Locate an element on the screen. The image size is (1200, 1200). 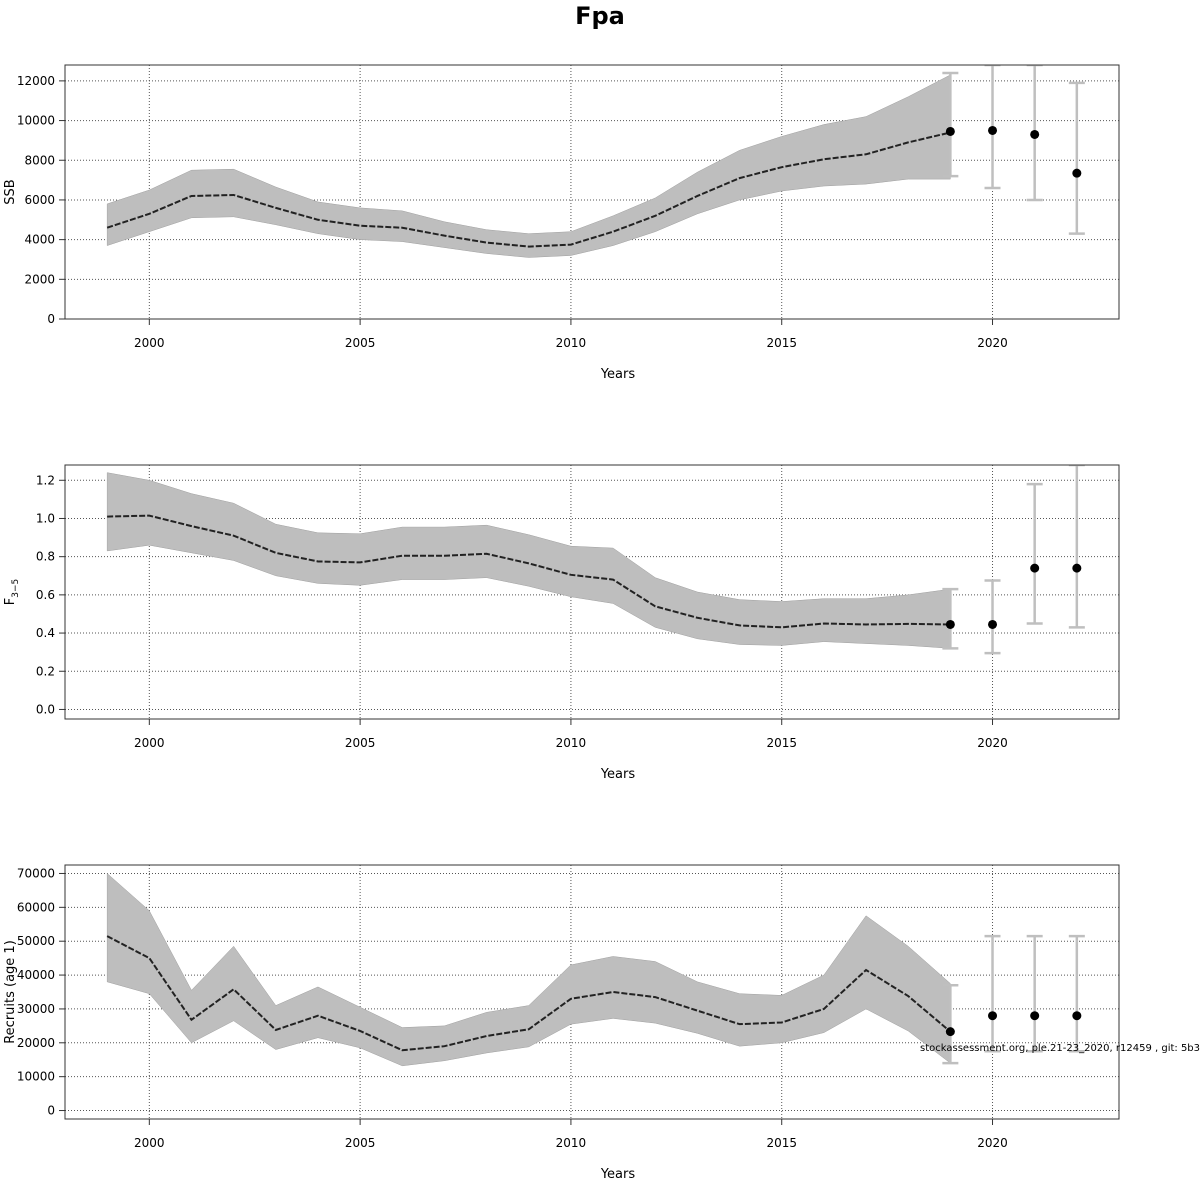
y-tick-label: 0.0 is located at coordinates (45, 709).